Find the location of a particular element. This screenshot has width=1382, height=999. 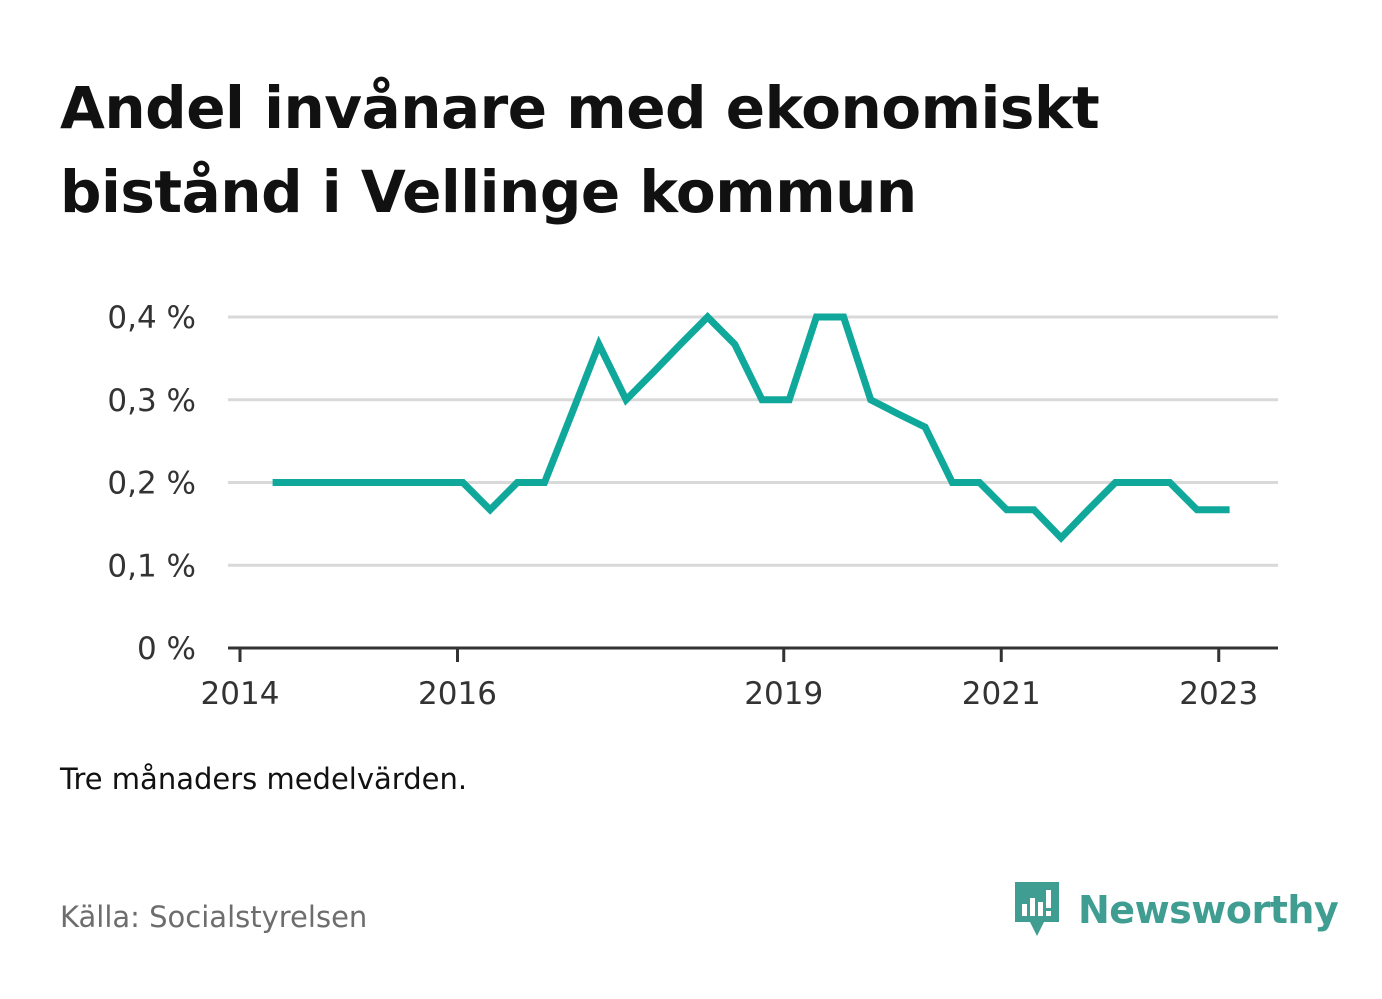

y-tick-label: 0,4 % is located at coordinates (151, 318).